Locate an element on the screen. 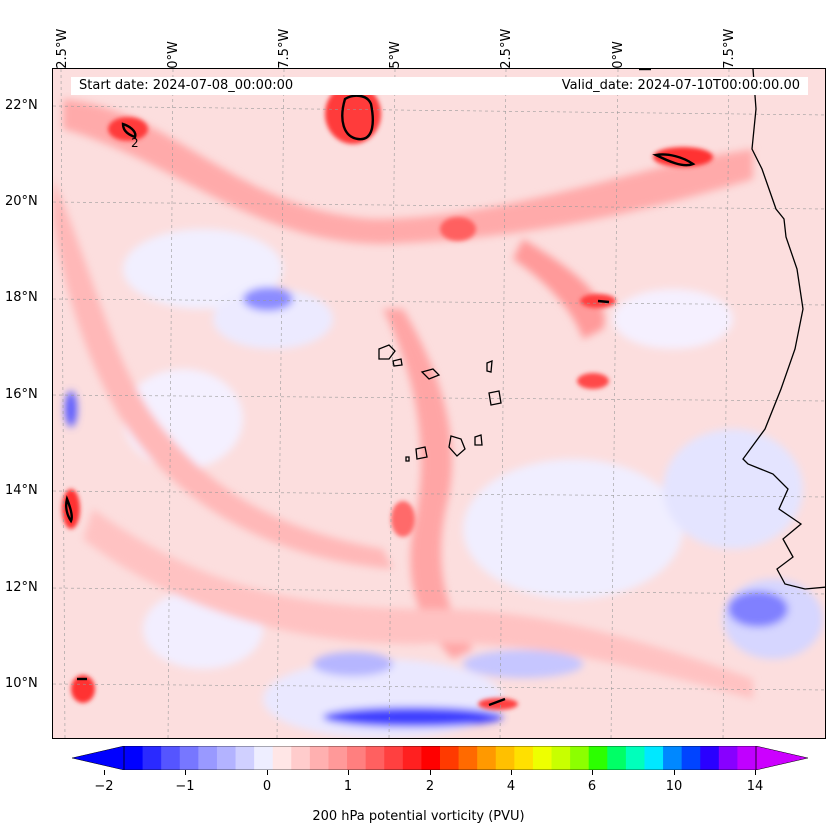  colorbar-tick-0: 0 is located at coordinates (267, 786).